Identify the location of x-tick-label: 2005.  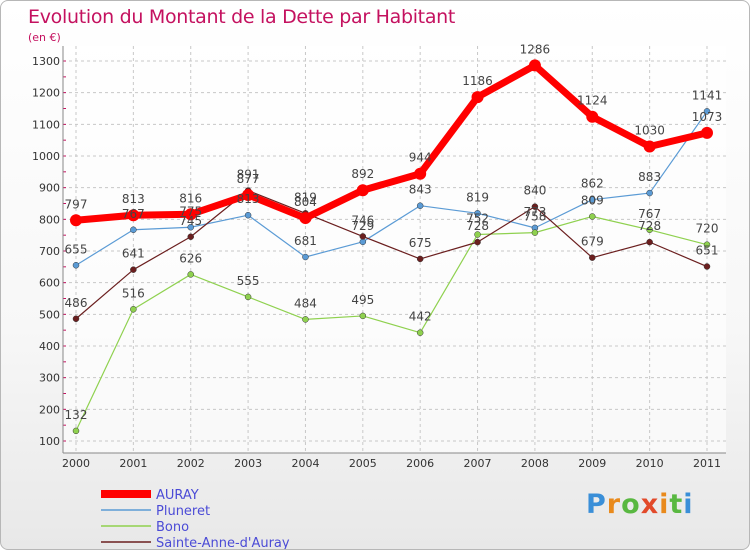
(363, 463).